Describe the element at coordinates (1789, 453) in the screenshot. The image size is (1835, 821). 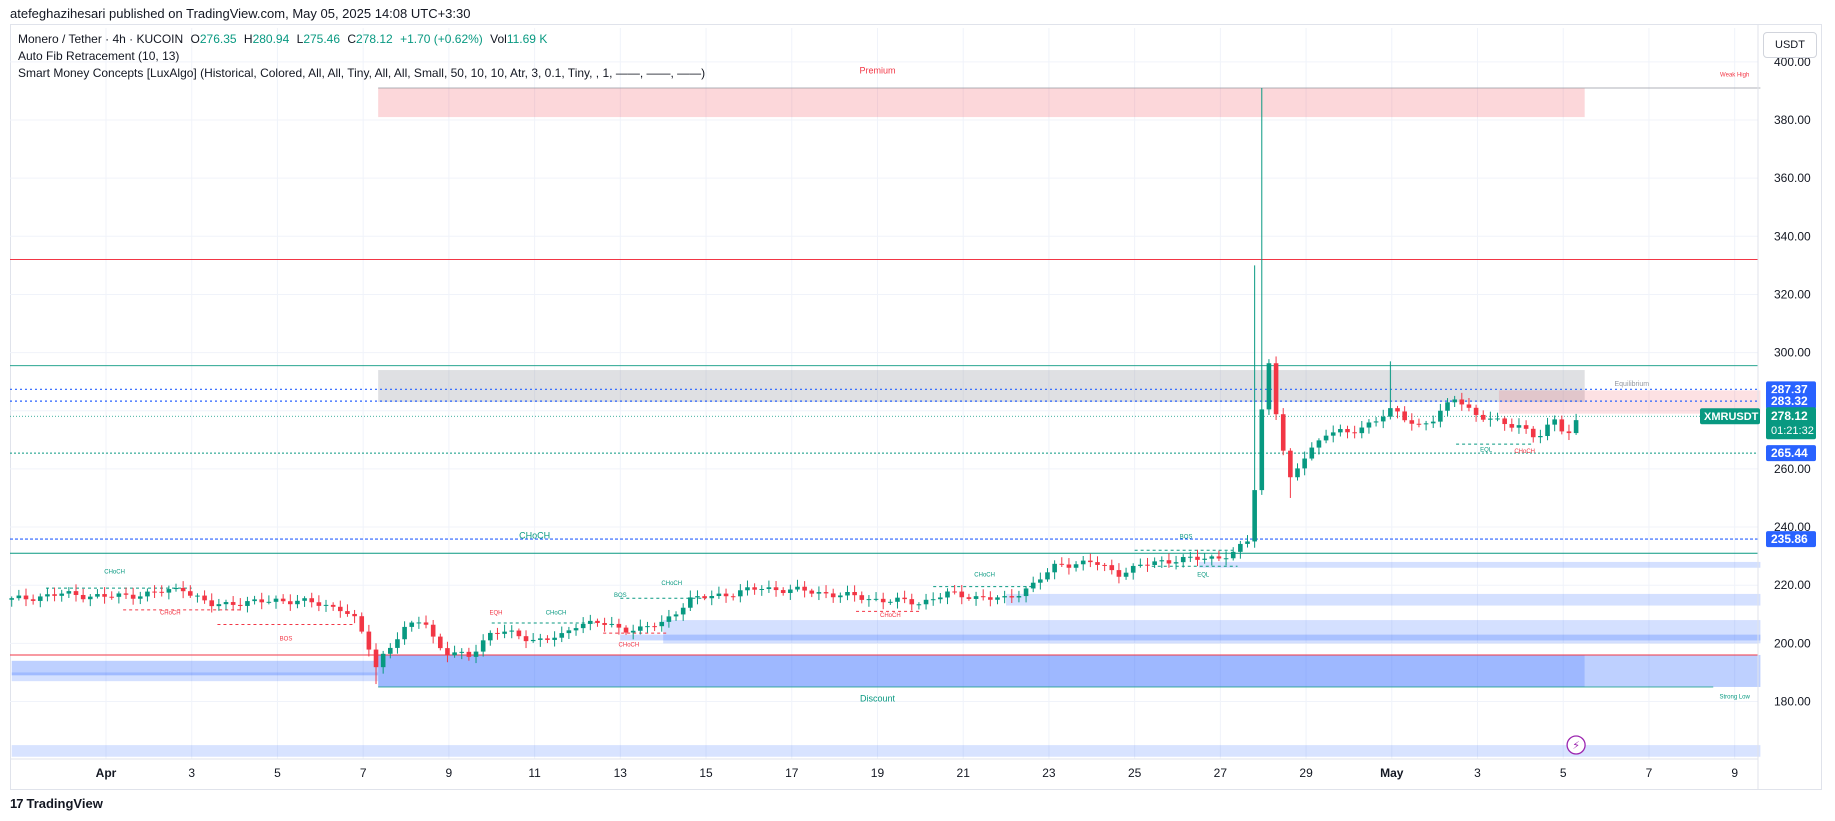
I see `price-level-label: 265.44` at that location.